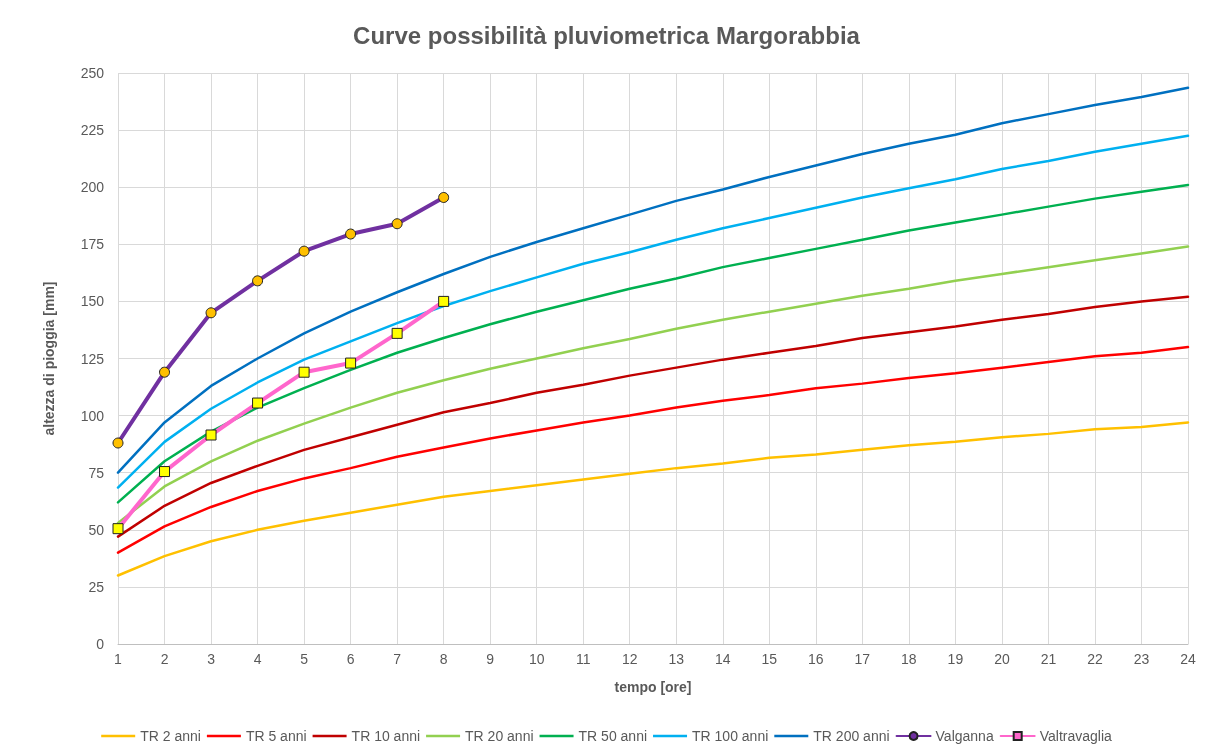 This screenshot has width=1213, height=752. Describe the element at coordinates (607, 35) in the screenshot. I see `chart-title: Curve possibilità pluviometrica Margorabbia` at that location.